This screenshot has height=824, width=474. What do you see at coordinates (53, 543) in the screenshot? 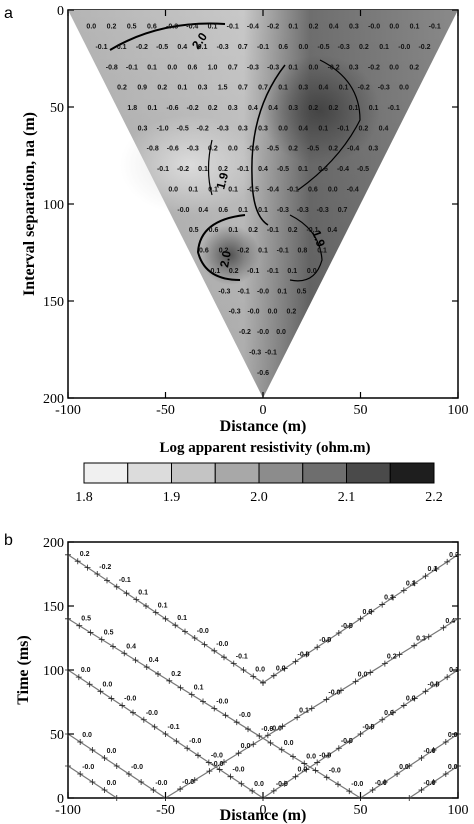
I see `y-tick-label: 200` at bounding box center [53, 543].